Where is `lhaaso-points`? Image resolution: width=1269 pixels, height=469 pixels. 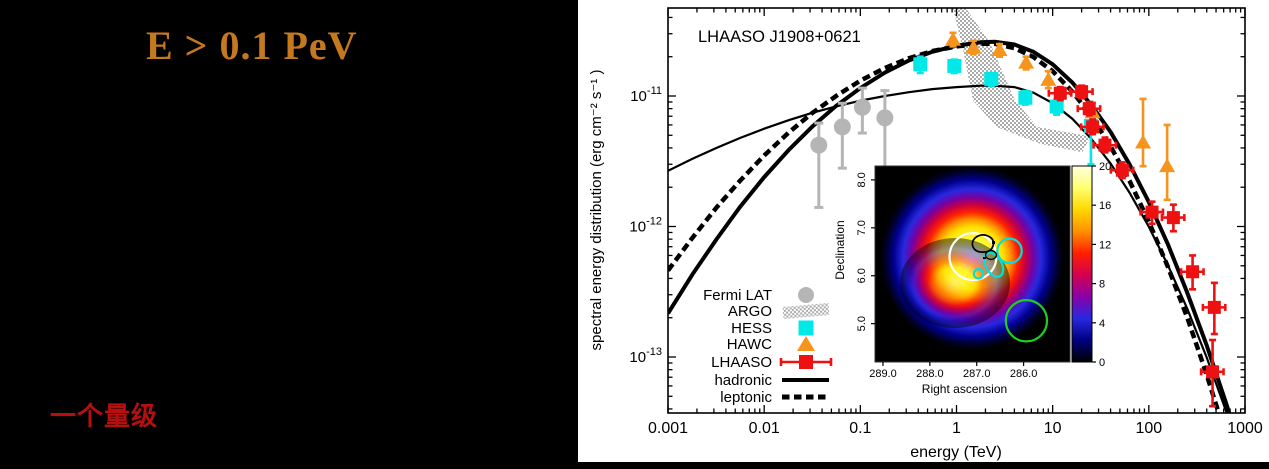
lhaaso-points is located at coordinates (1137, 246).